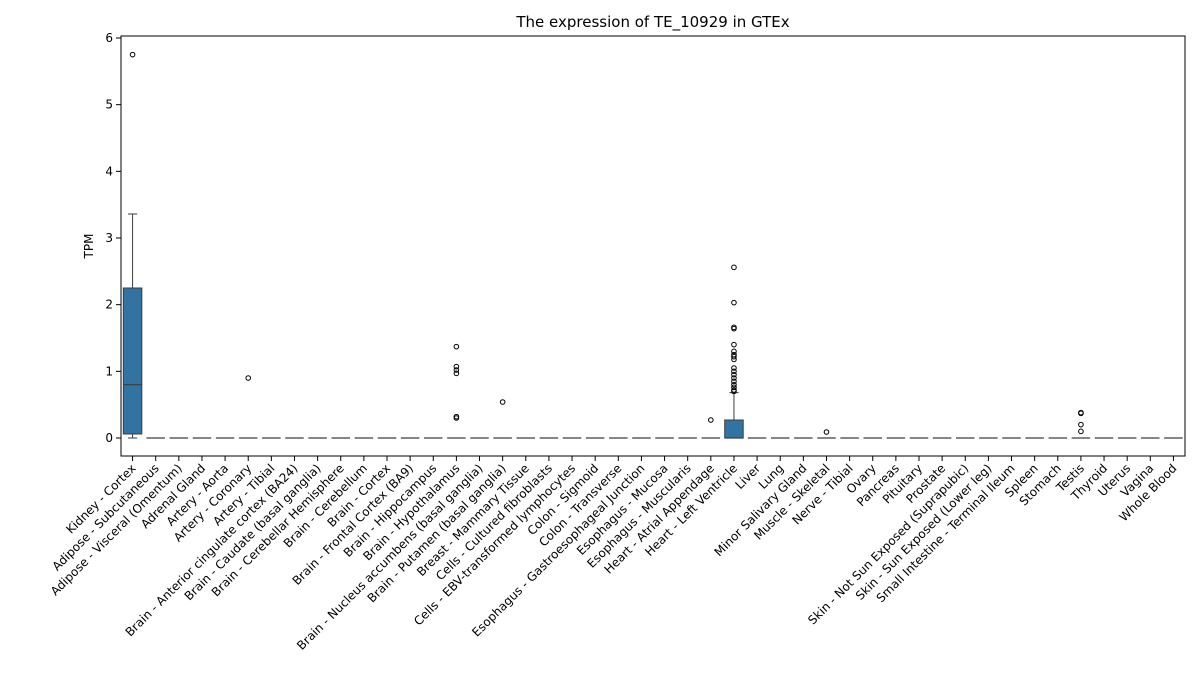  What do you see at coordinates (109, 238) in the screenshot?
I see `y-tick-label: 3` at bounding box center [109, 238].